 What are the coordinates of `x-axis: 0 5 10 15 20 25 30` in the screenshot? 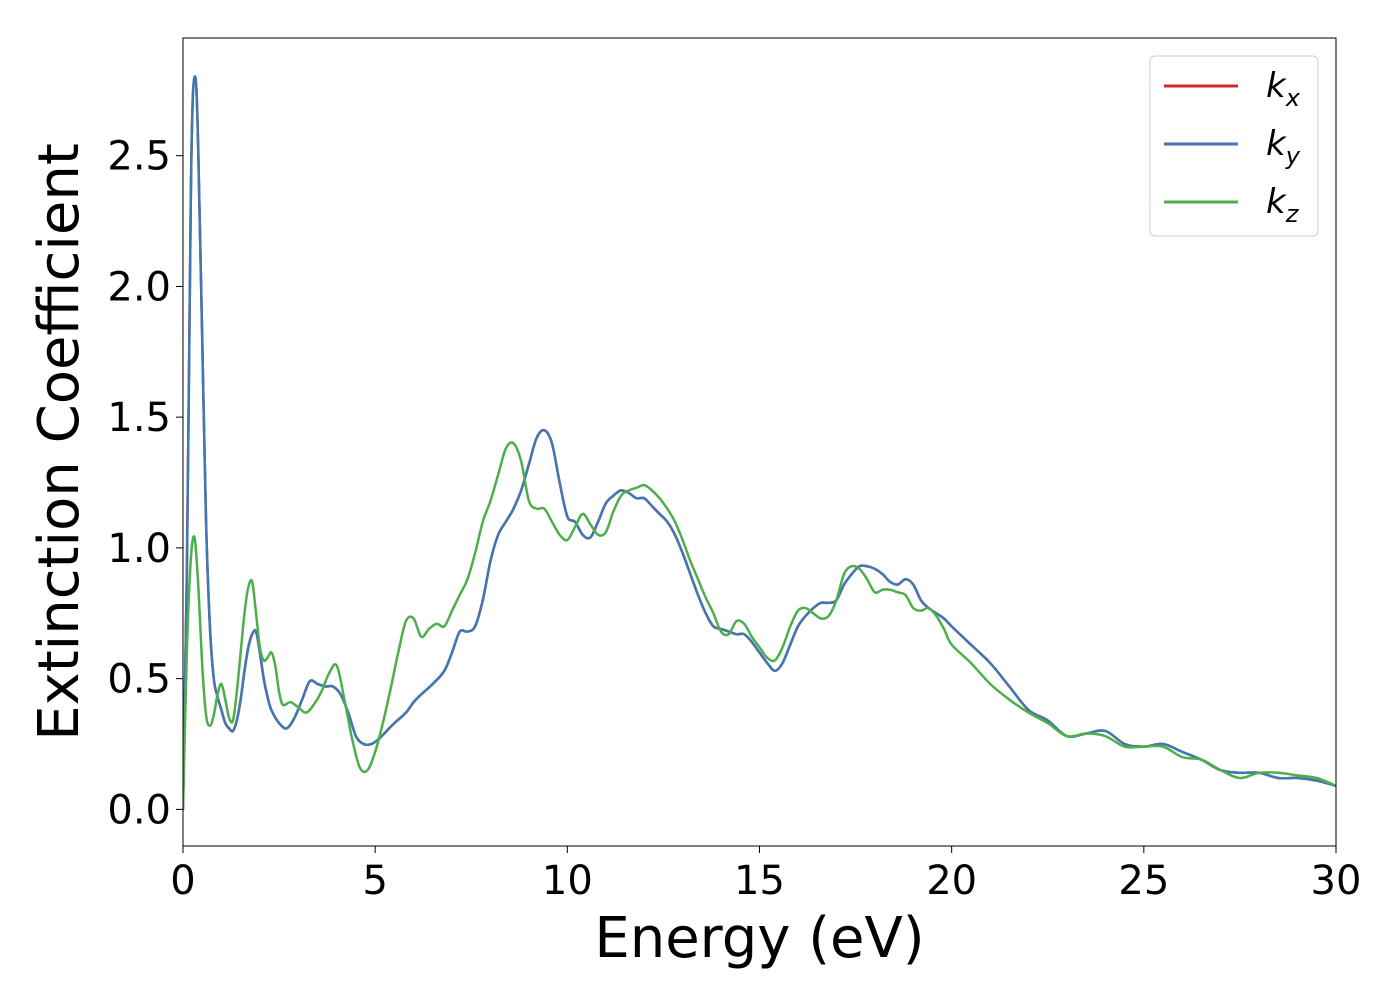 It's located at (765, 875).